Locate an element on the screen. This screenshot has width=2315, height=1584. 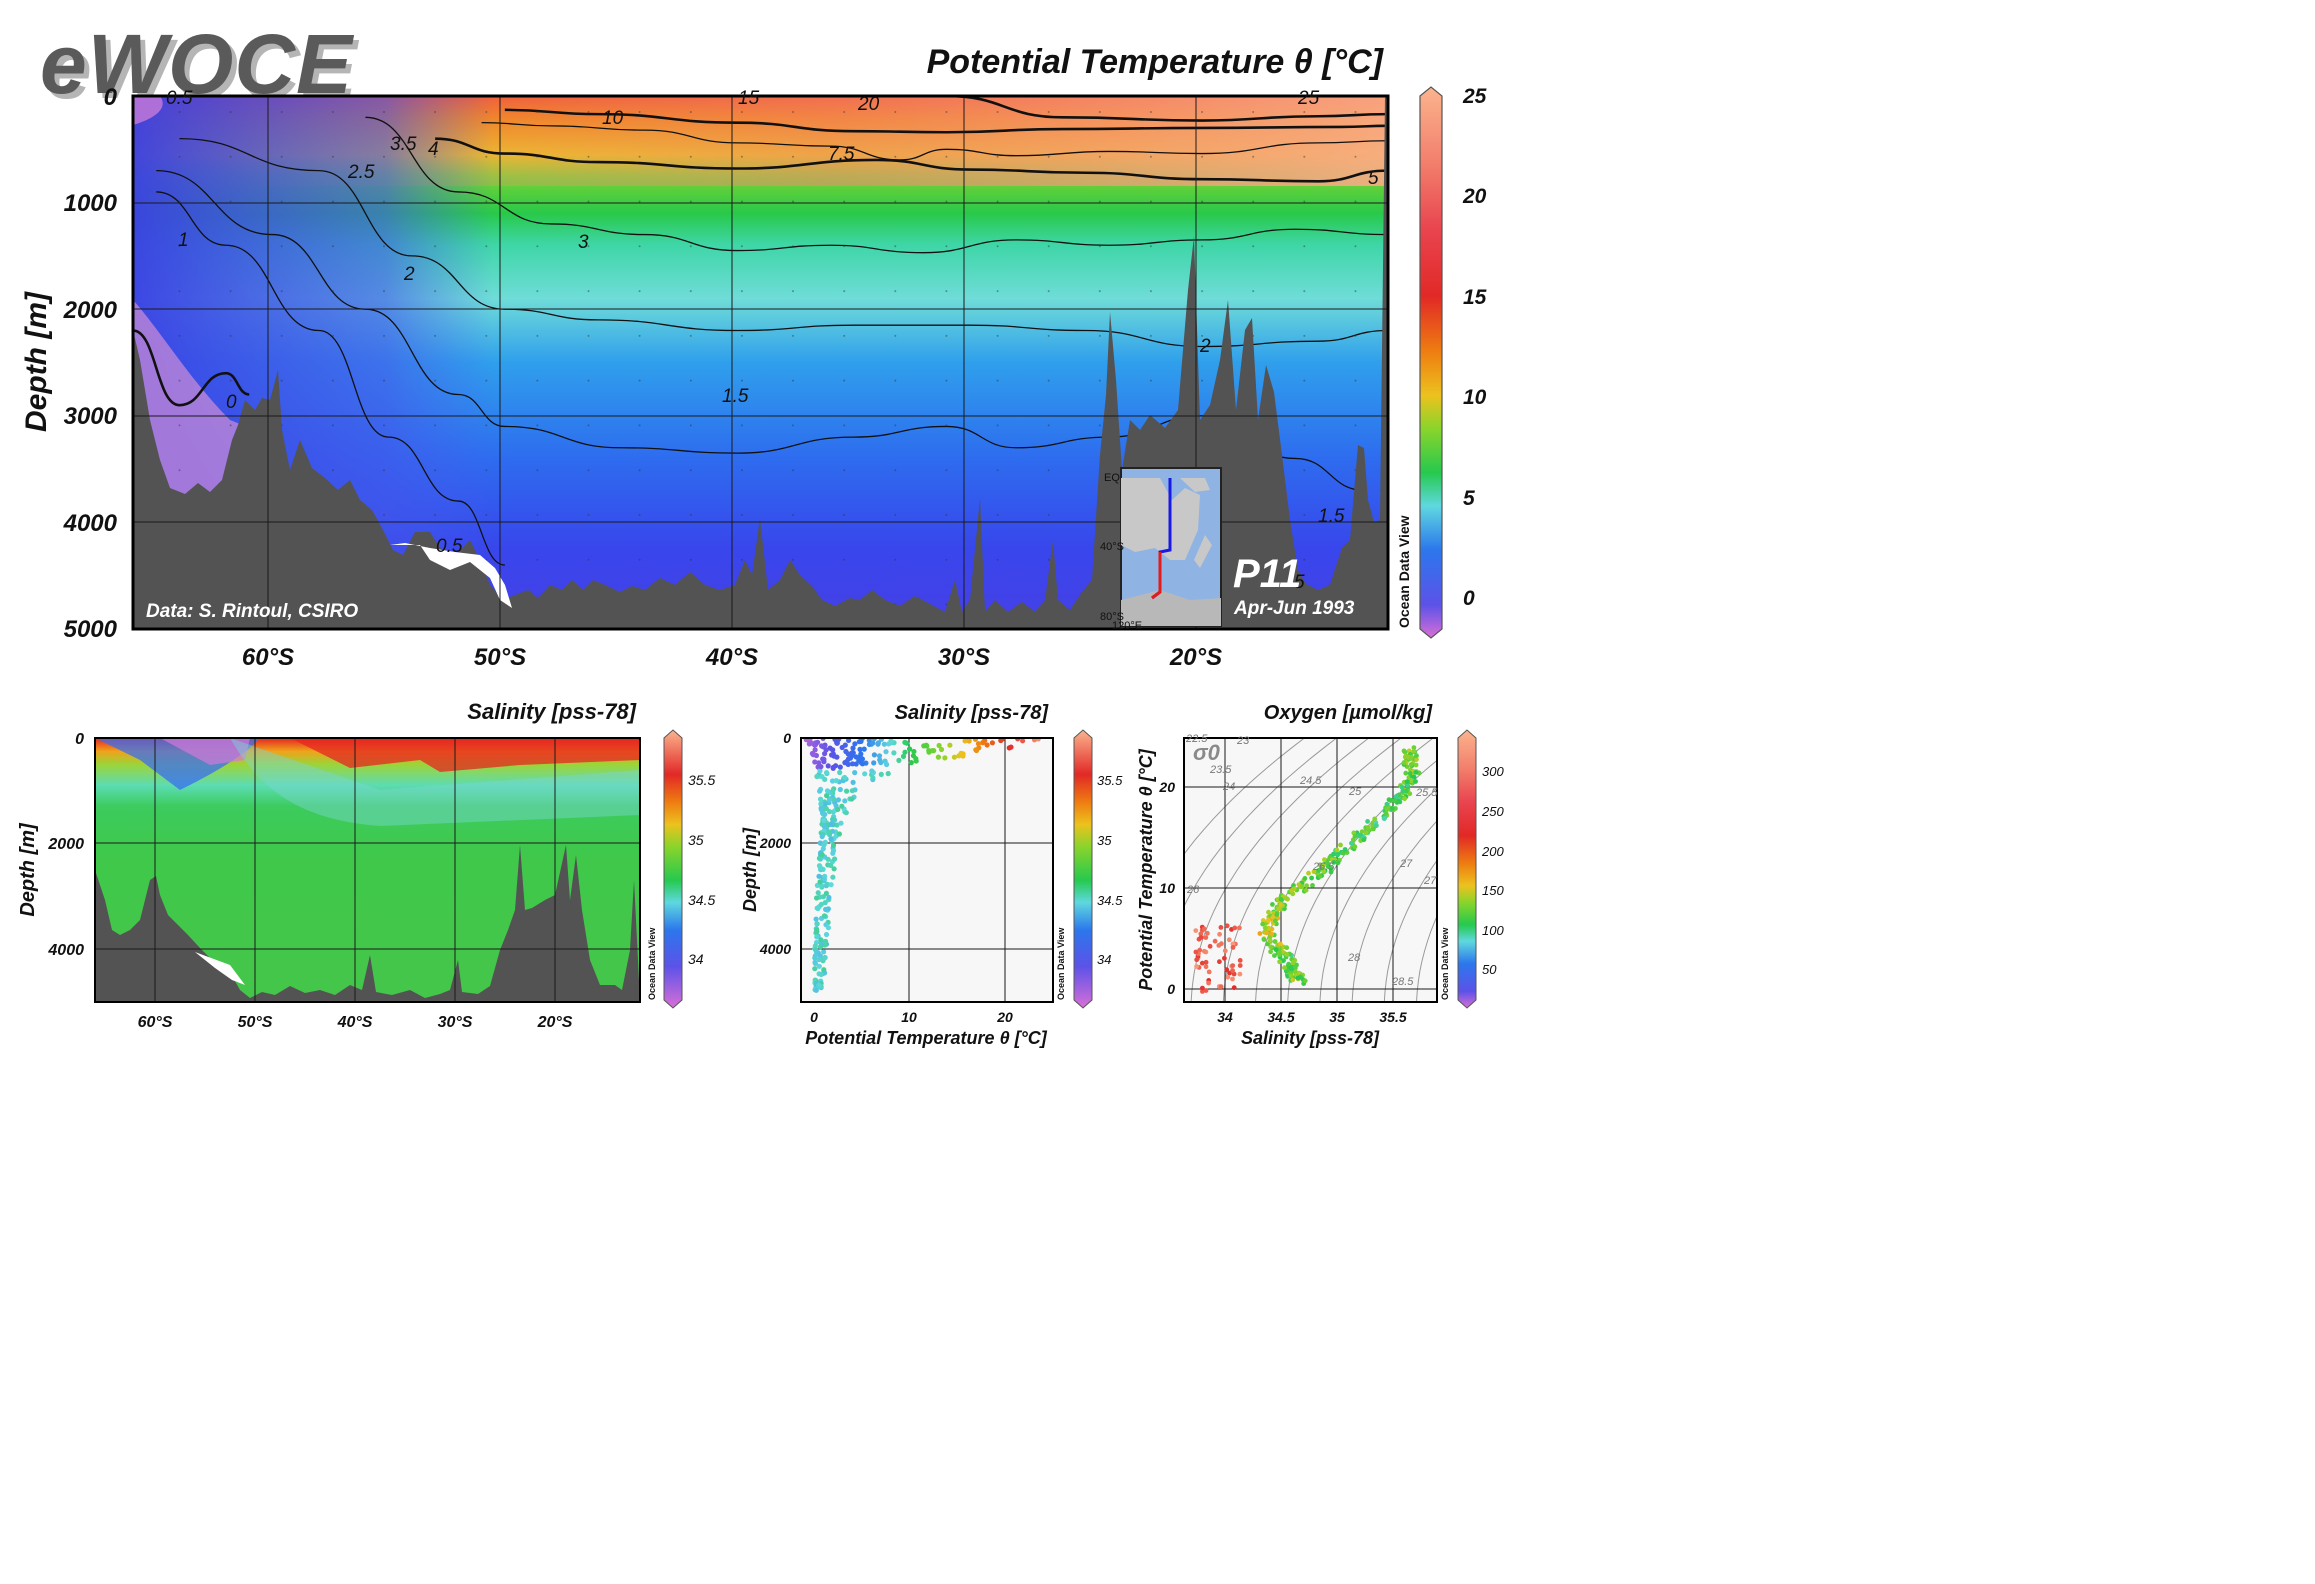
sigma-label: σ0 is located at coordinates (1207, 752).